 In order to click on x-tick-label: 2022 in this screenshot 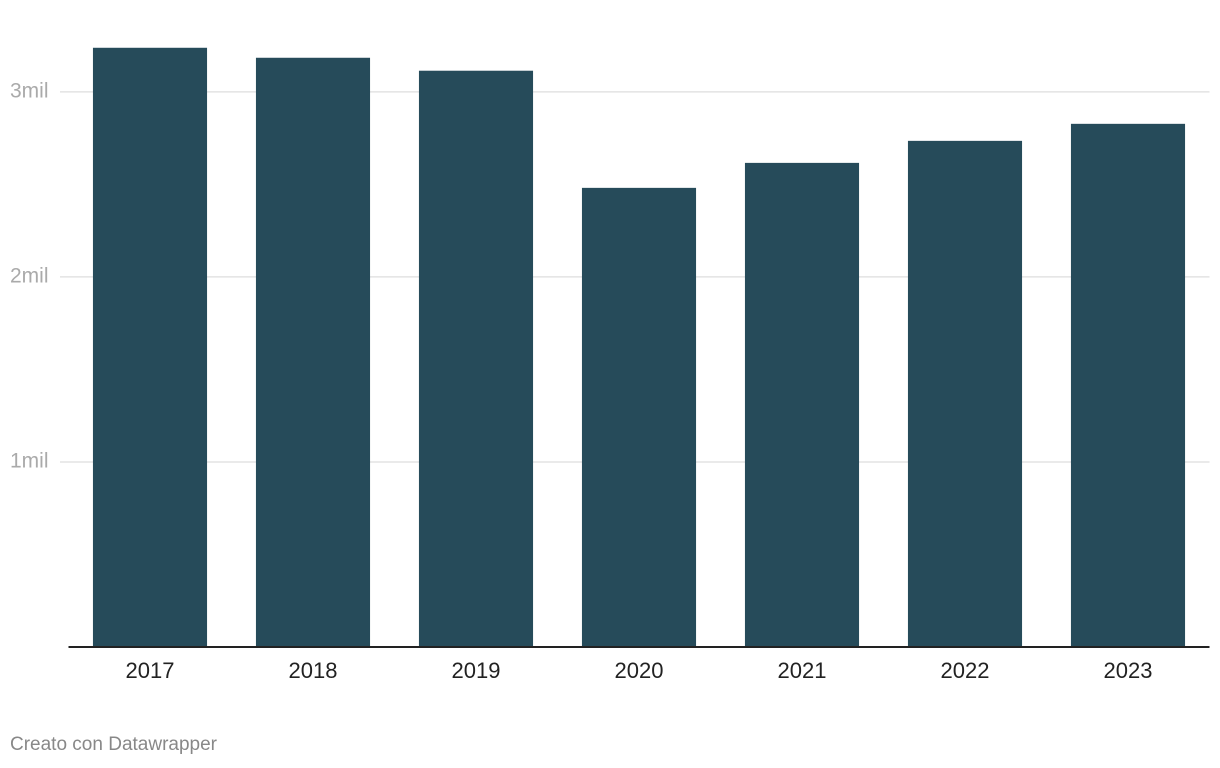, I will do `click(965, 670)`.